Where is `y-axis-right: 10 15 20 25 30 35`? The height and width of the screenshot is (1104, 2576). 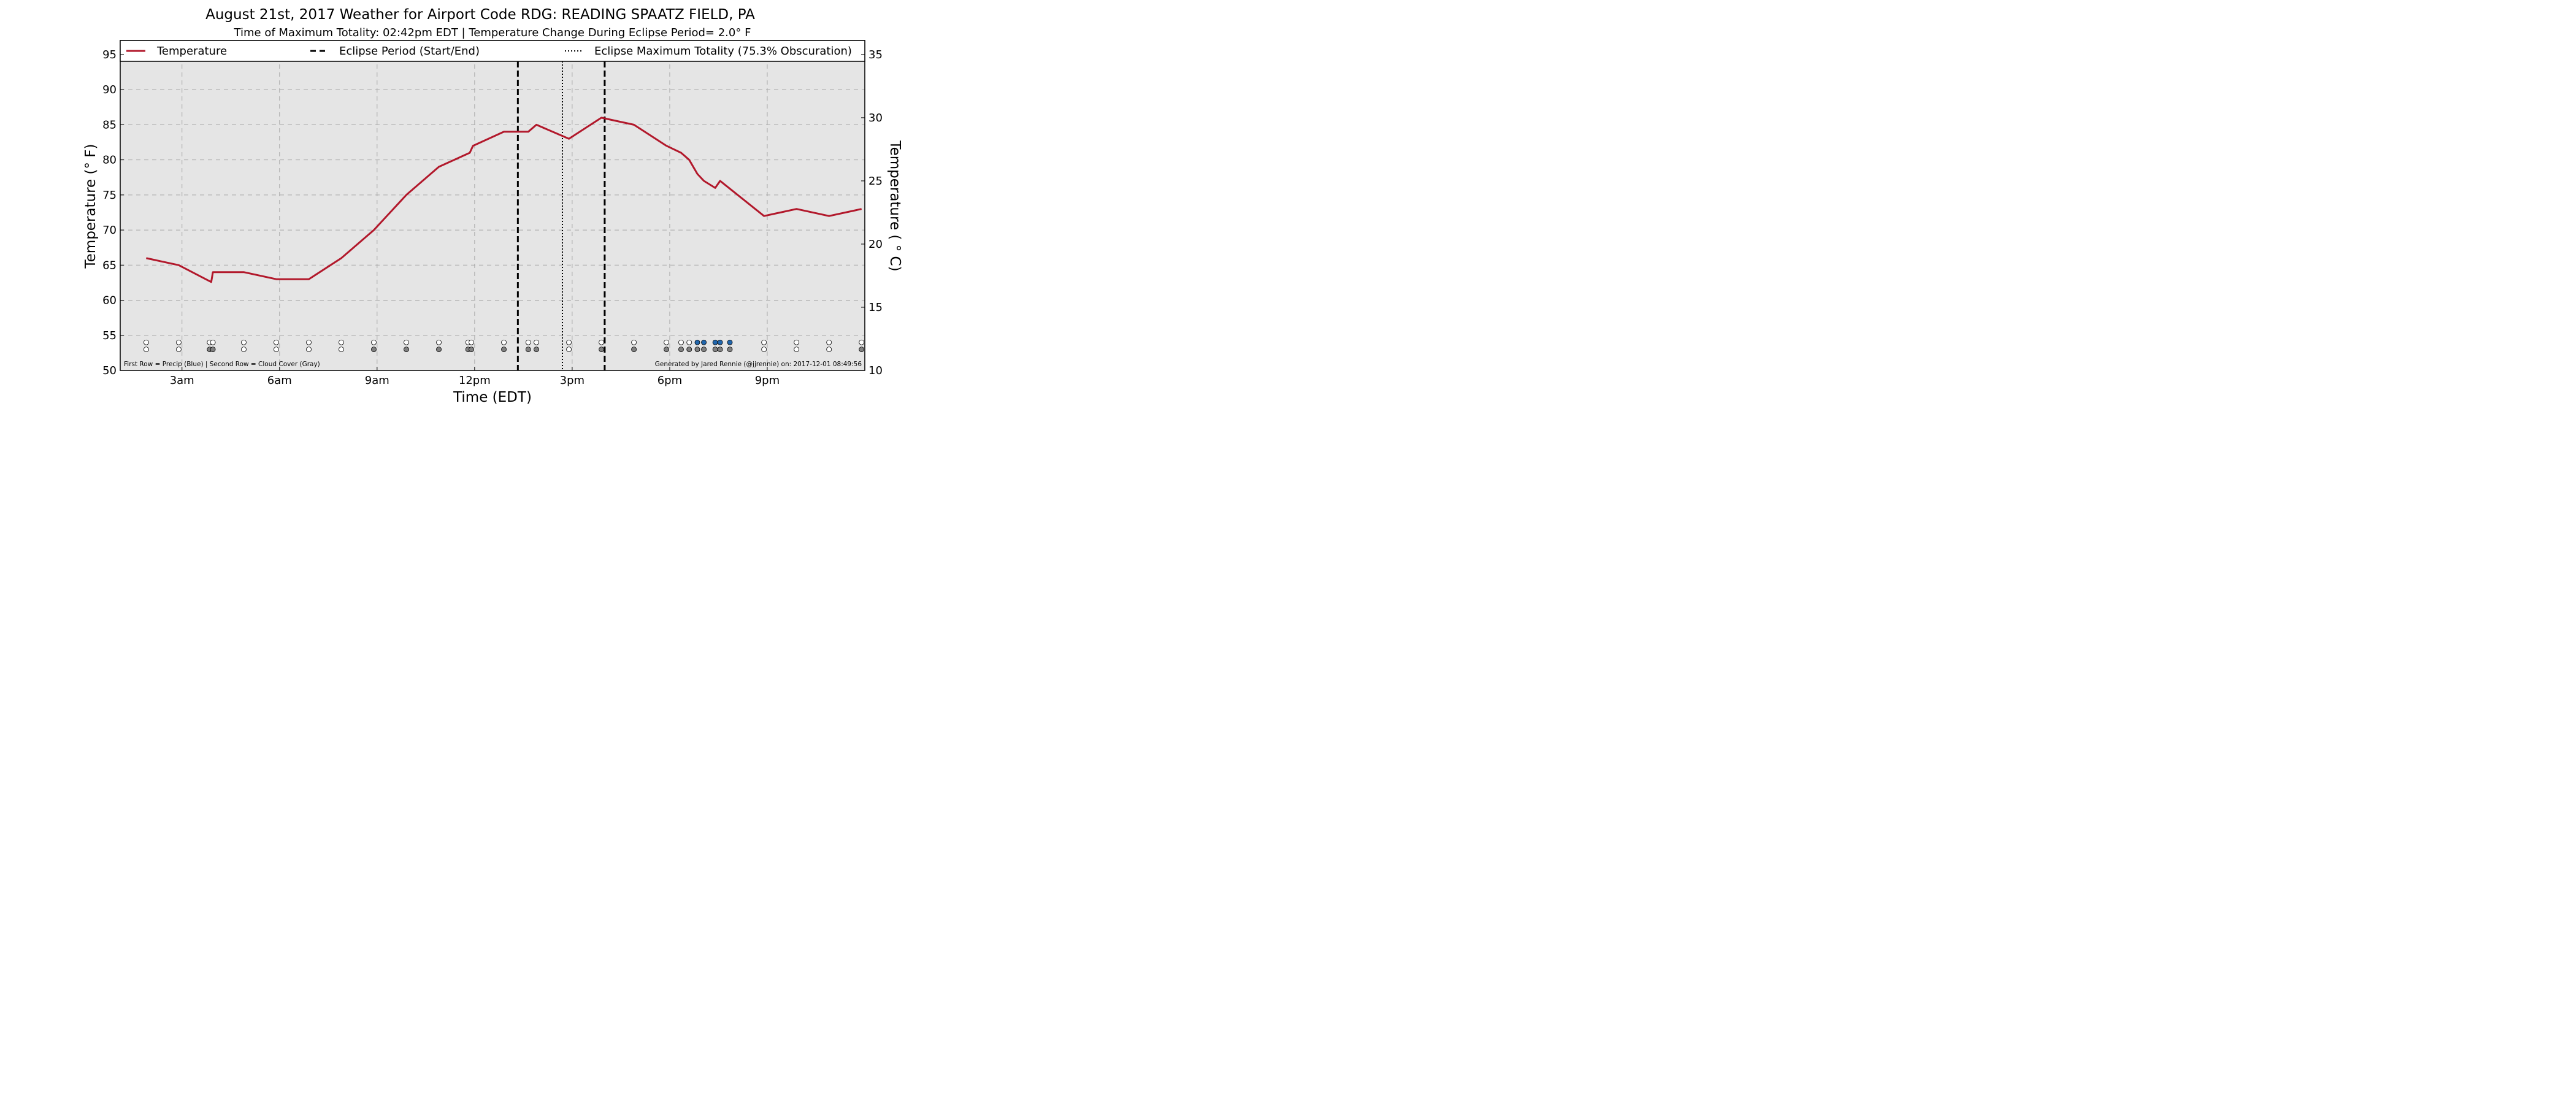 y-axis-right: 10 15 20 25 30 35 is located at coordinates (872, 212).